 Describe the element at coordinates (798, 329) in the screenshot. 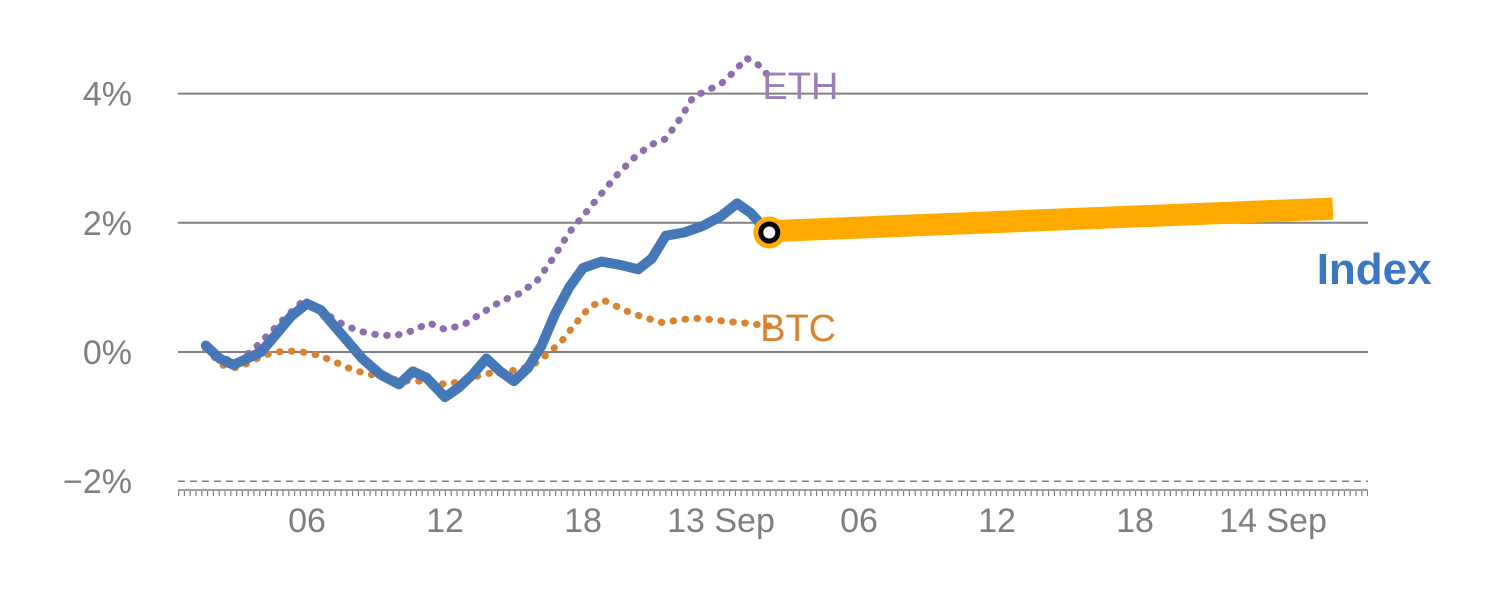

I see `btc-label: BTC` at that location.